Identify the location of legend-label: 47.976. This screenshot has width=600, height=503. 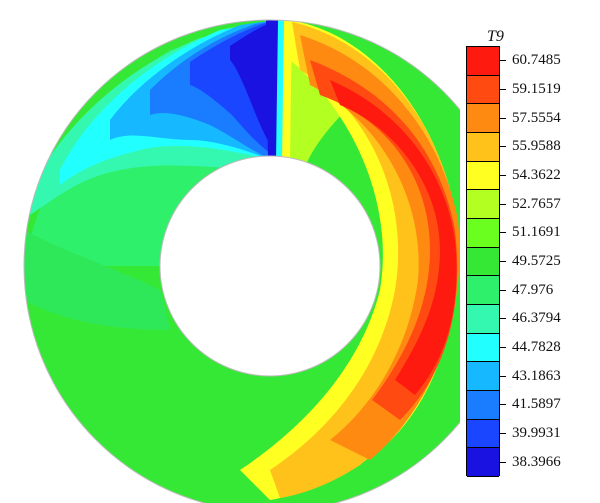
(533, 289).